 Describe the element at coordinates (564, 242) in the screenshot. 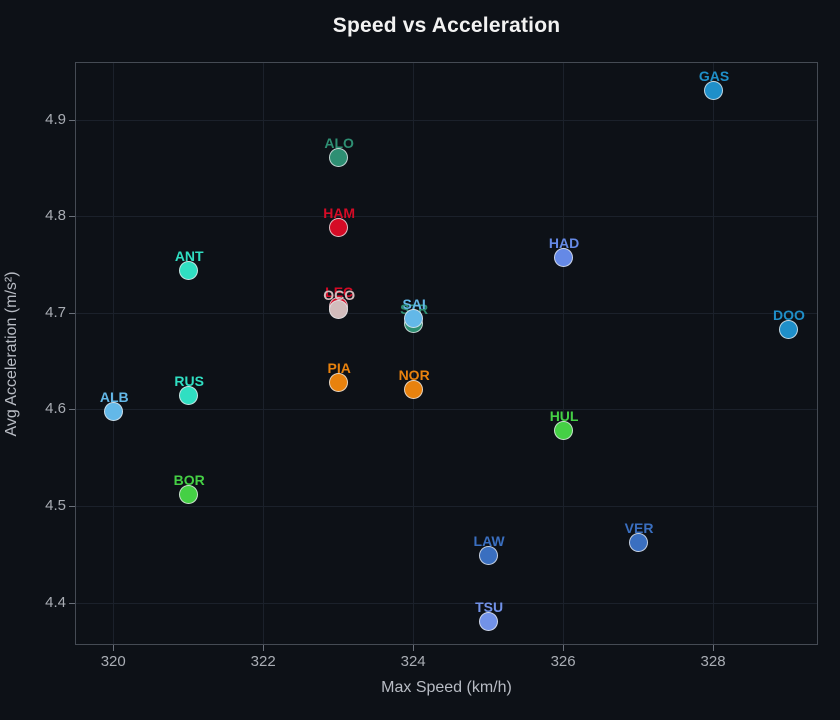

I see `point-label-HAD: HAD` at that location.